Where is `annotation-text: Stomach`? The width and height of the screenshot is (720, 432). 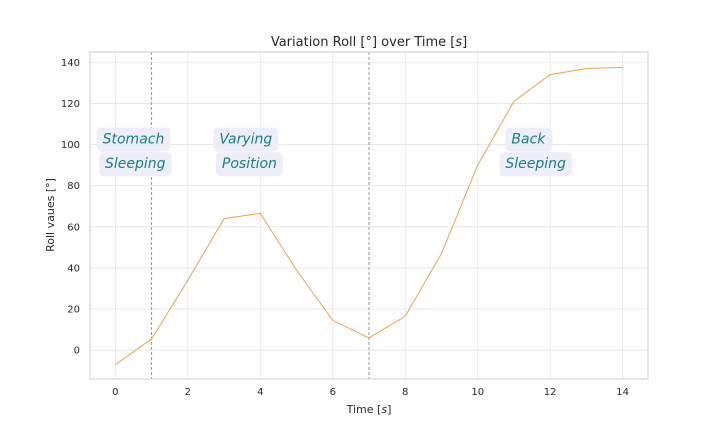 annotation-text: Stomach is located at coordinates (134, 140).